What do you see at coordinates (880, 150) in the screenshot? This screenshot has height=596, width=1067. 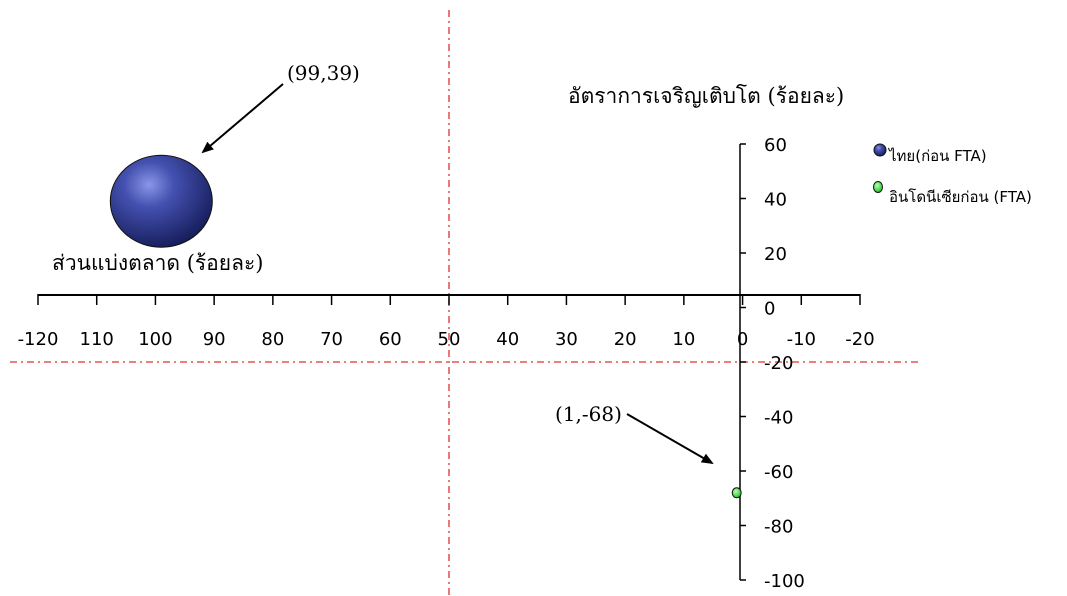 I see `legend-marker-thai` at bounding box center [880, 150].